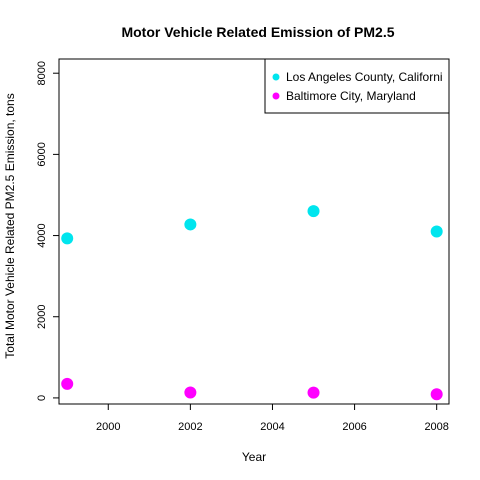 The image size is (480, 480). What do you see at coordinates (42, 398) in the screenshot?
I see `y-tick-label: 0` at bounding box center [42, 398].